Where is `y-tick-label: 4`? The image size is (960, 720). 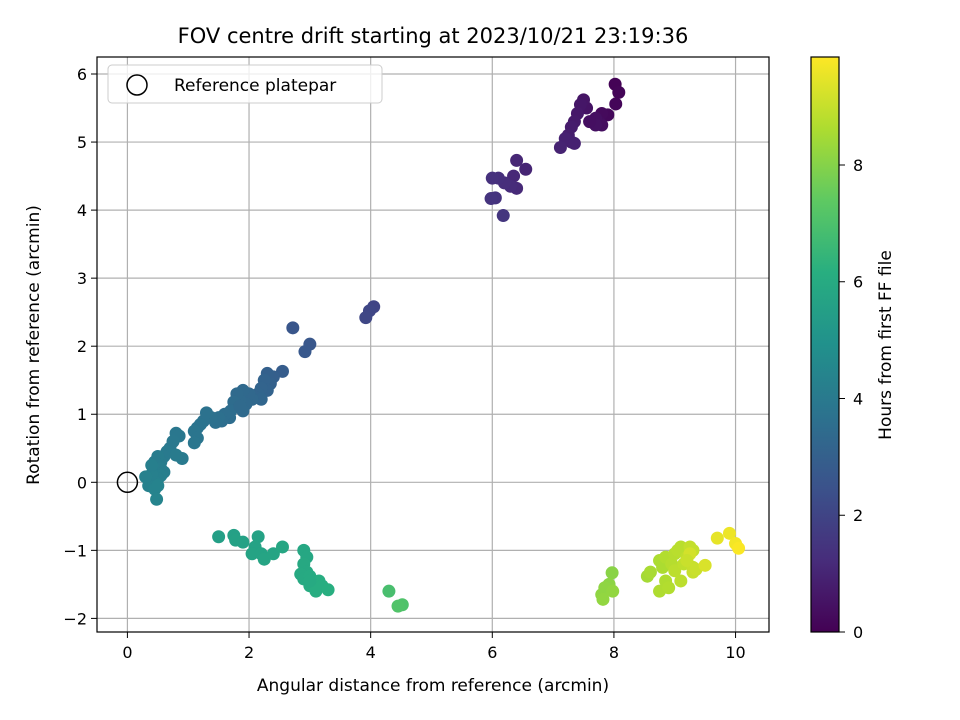
y-tick-label: 4 is located at coordinates (82, 210).